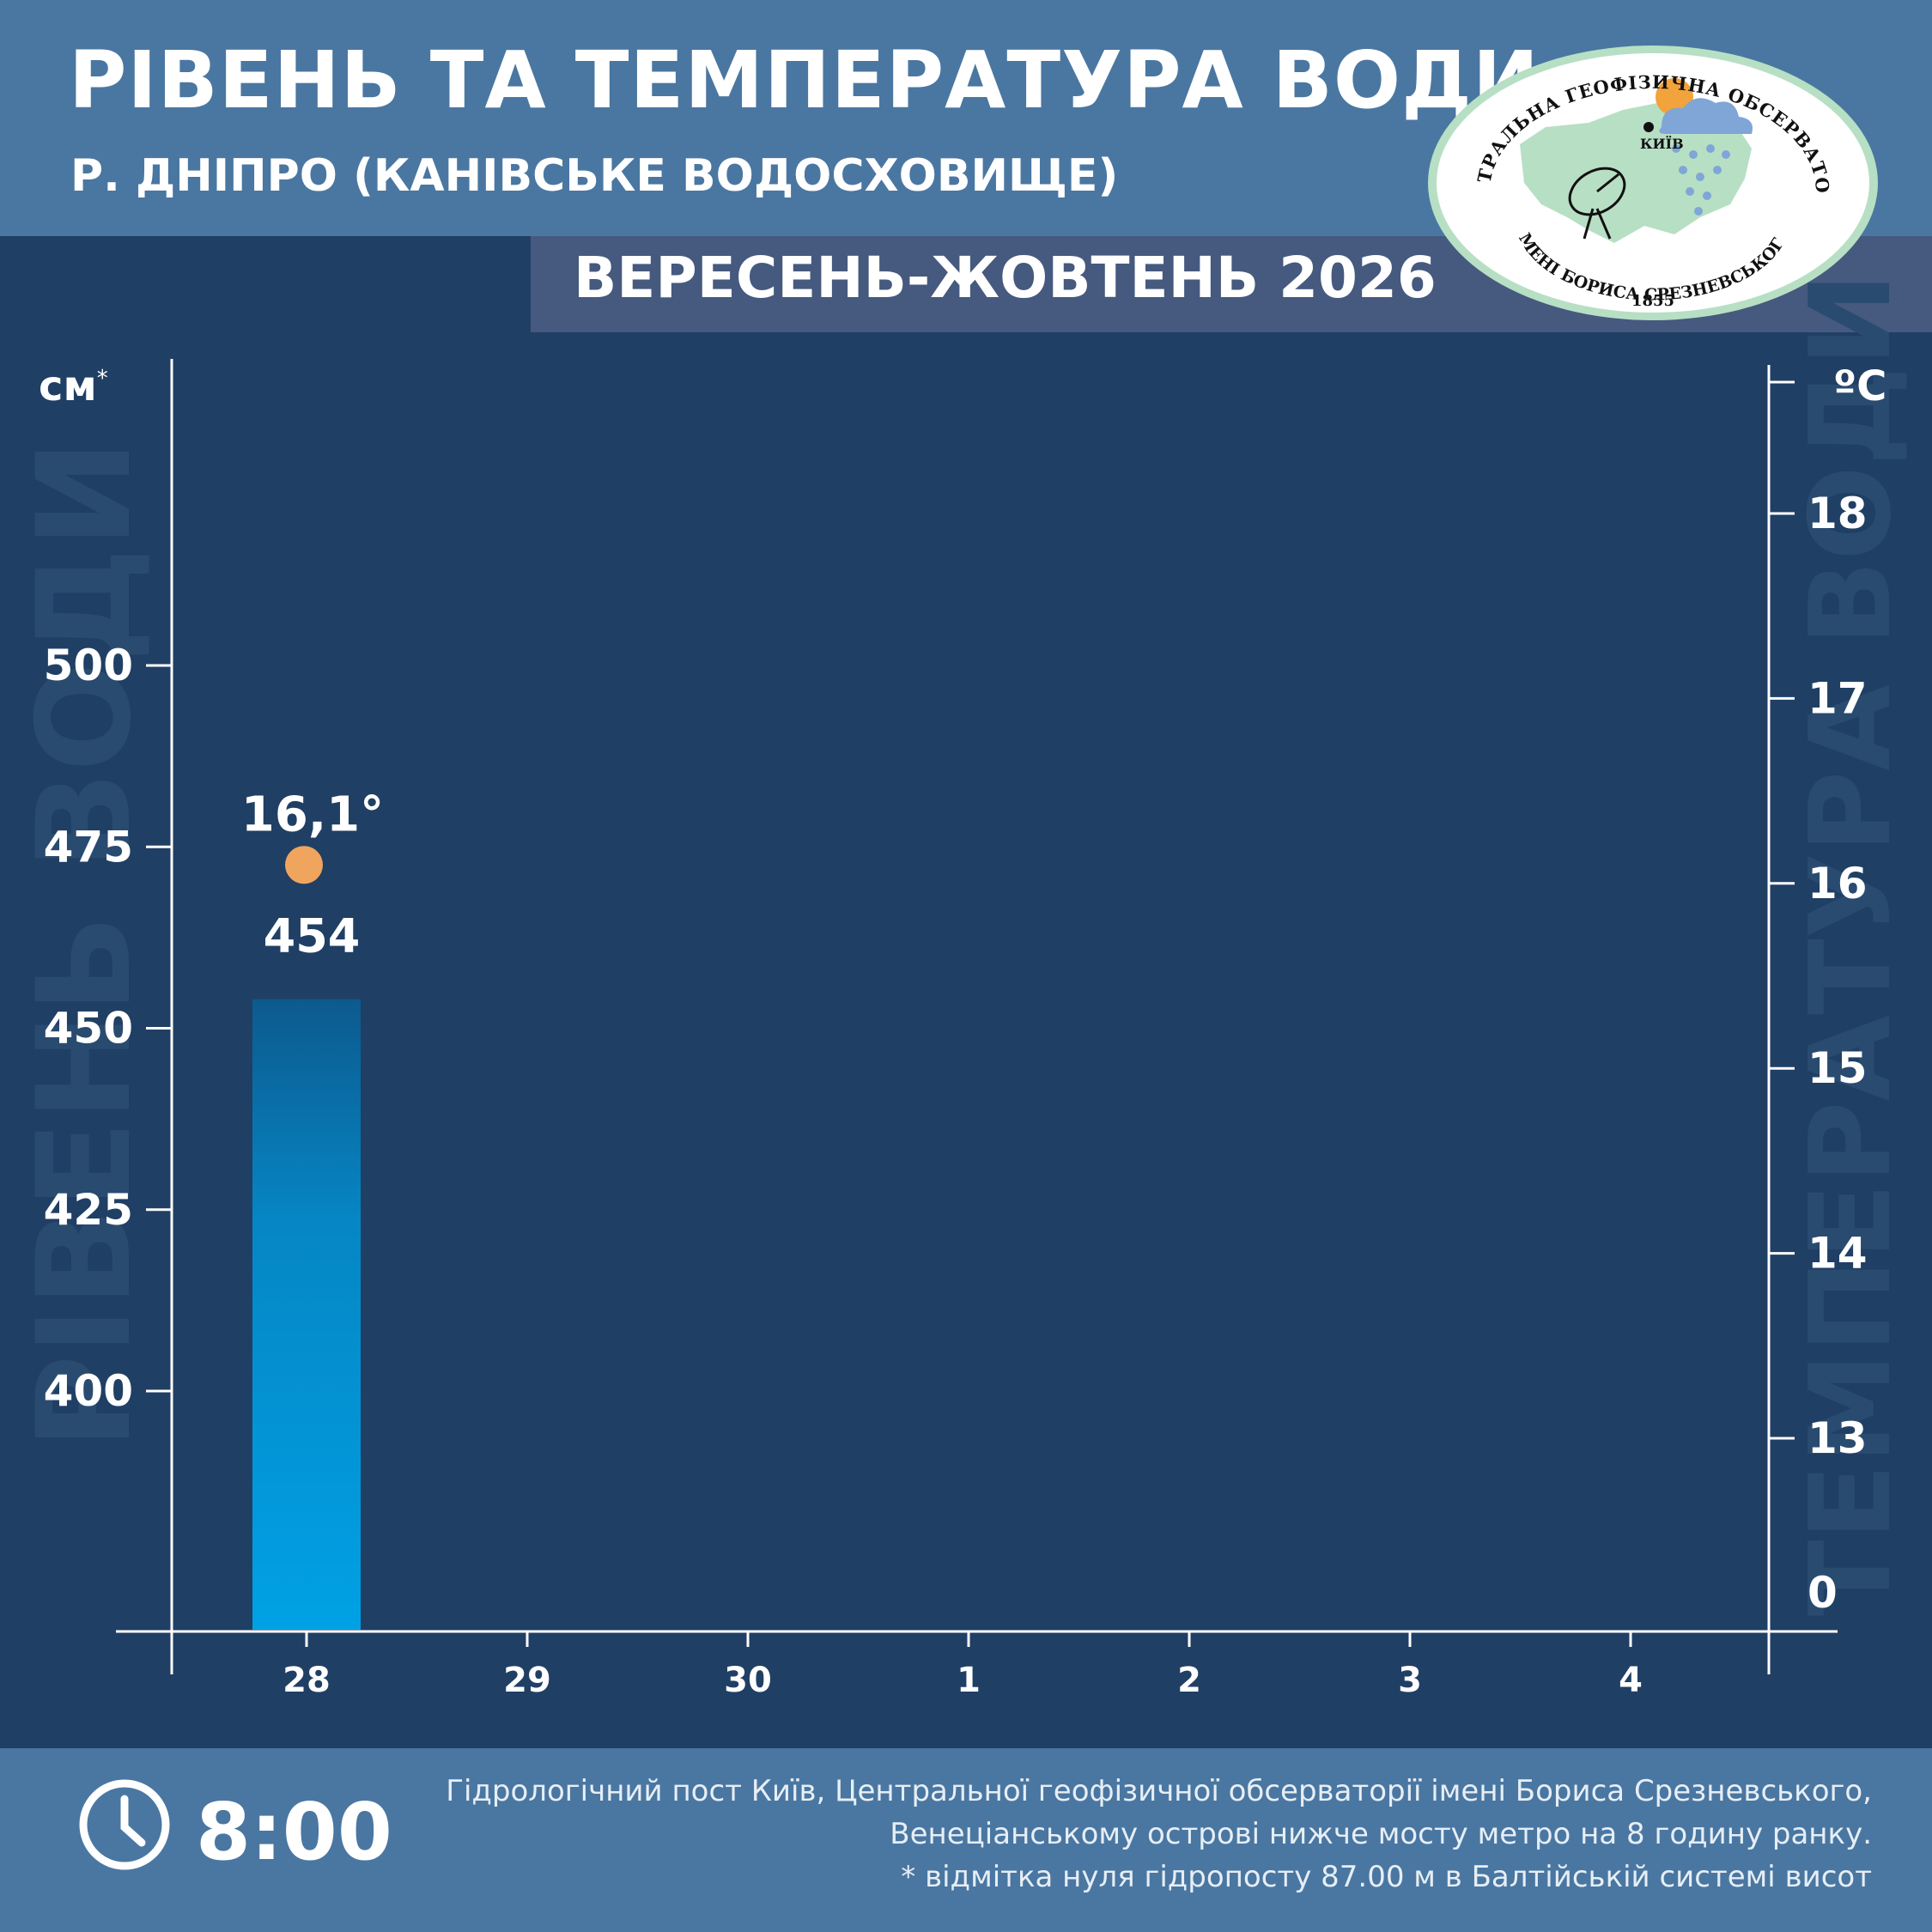  I want to click on period-label: ВЕРЕСЕНЬ-ЖОВТЕНЬ 2026, so click(1006, 278).